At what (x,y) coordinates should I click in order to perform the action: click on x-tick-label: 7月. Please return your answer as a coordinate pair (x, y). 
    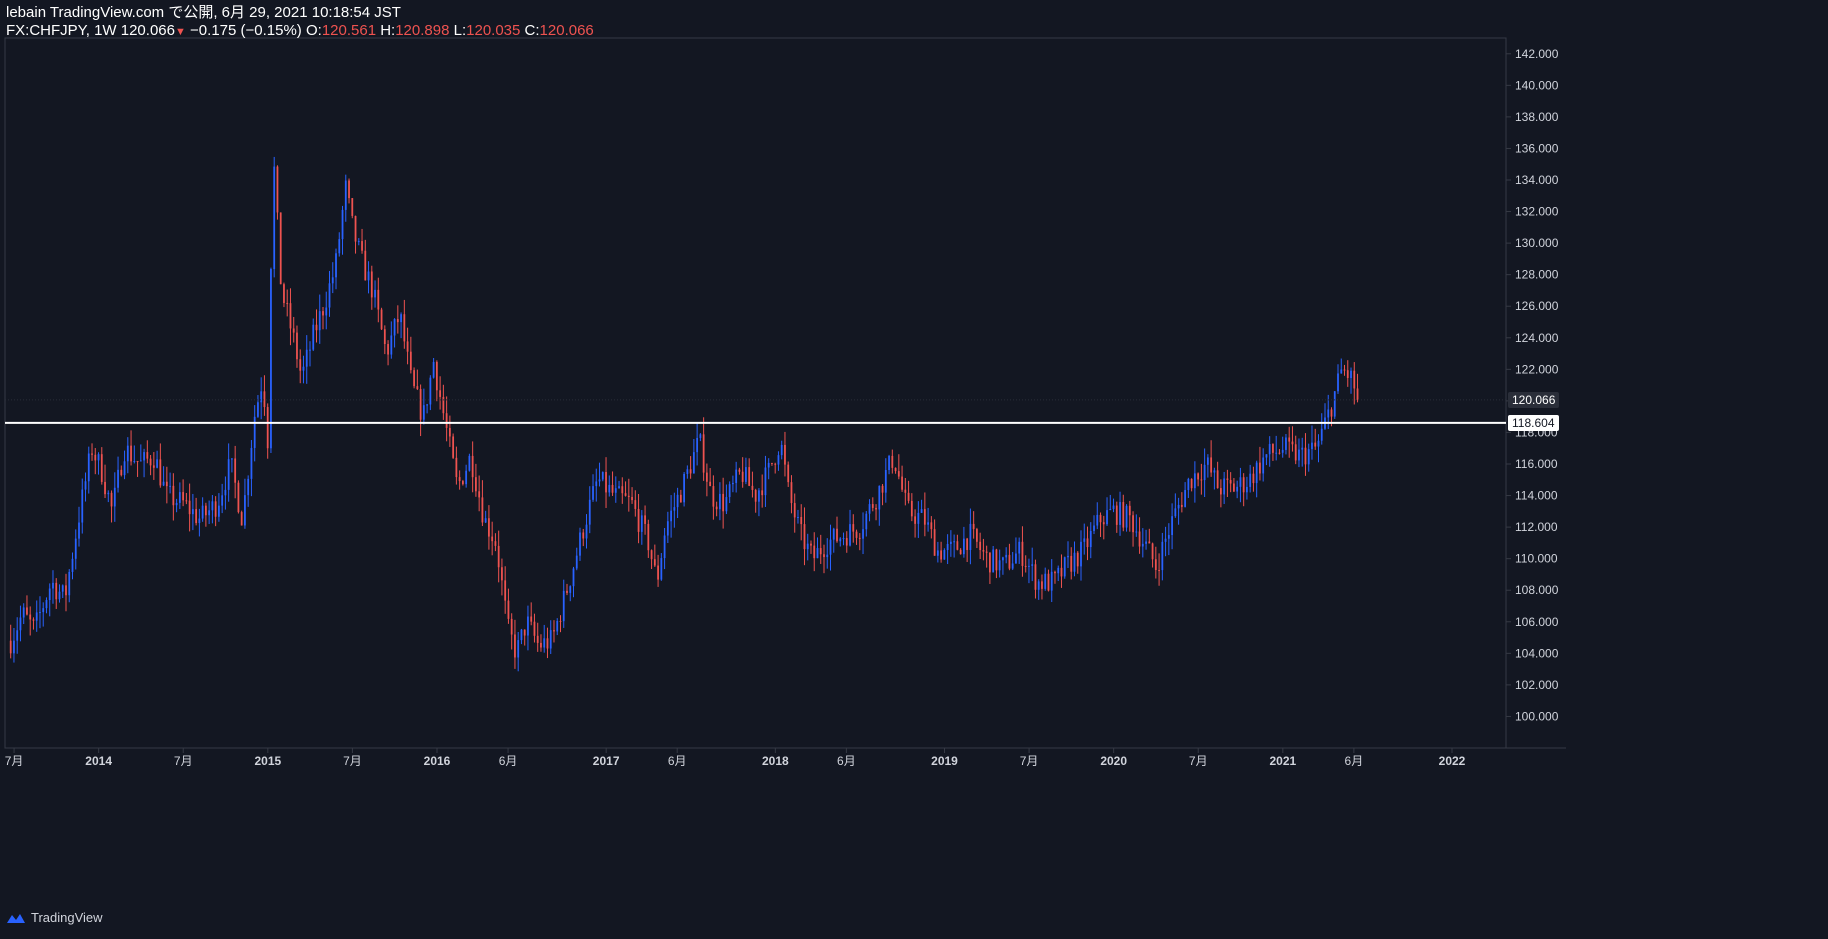
    Looking at the image, I should click on (183, 761).